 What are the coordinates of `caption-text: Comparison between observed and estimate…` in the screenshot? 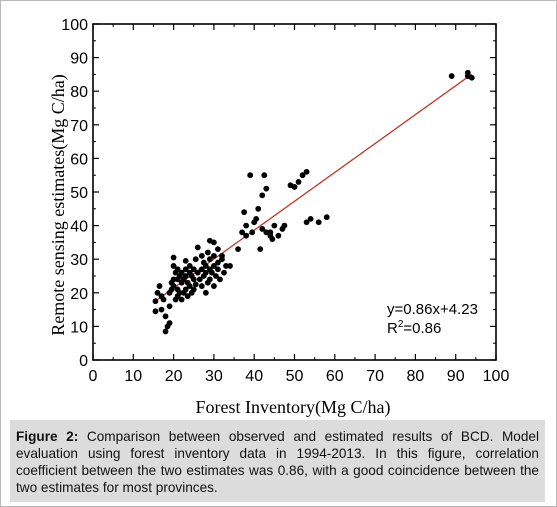 It's located at (278, 462).